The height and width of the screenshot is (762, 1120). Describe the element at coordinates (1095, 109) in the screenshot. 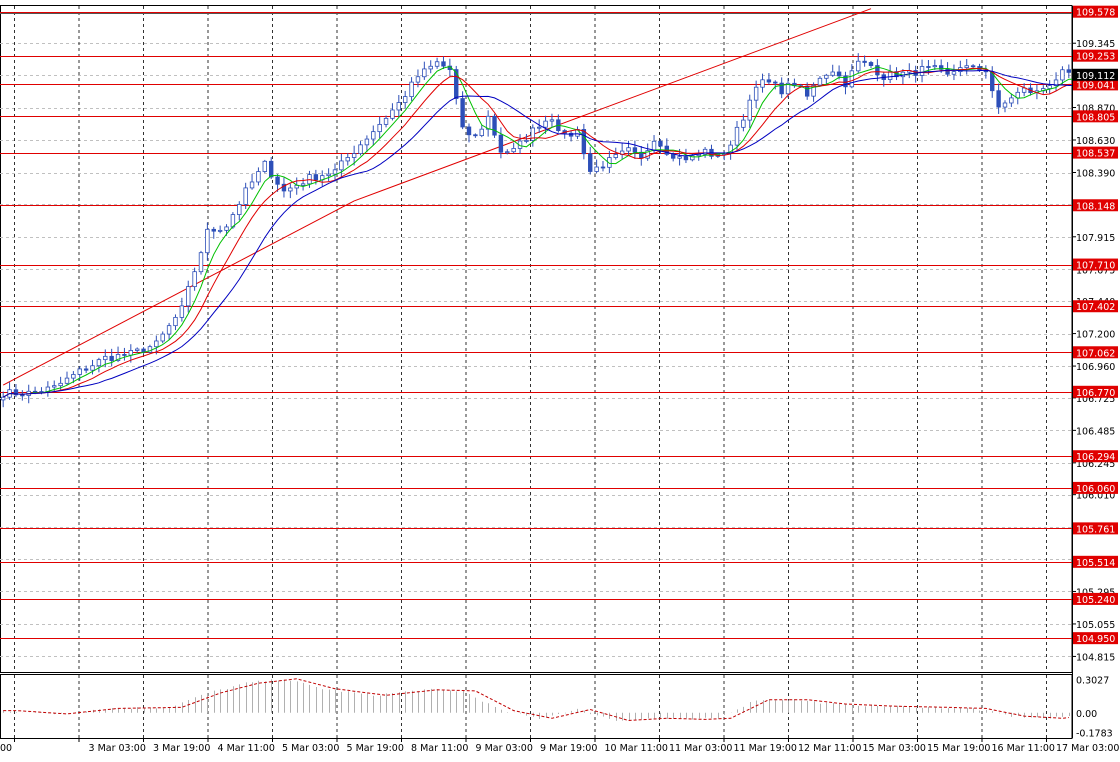

I see `price-tick-label: 108.870` at that location.